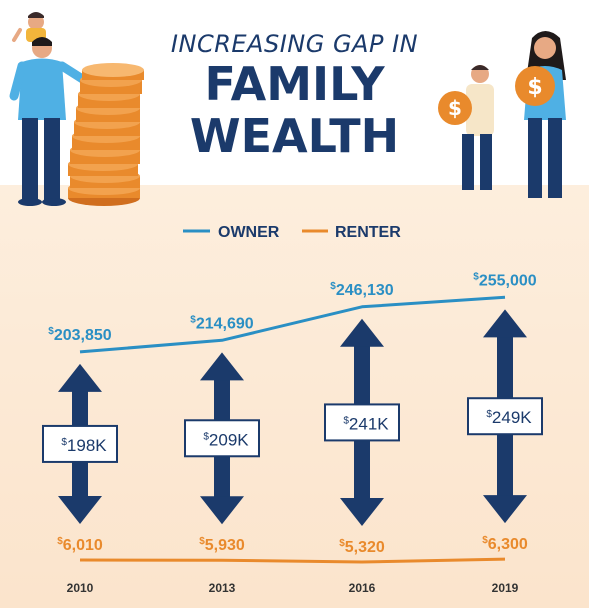 The width and height of the screenshot is (589, 608). I want to click on gap-label: $249K, so click(509, 417).